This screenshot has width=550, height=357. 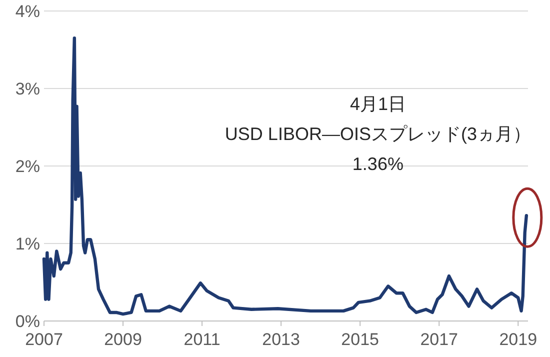 I want to click on y-tick-label: 0%, so click(x=27, y=321).